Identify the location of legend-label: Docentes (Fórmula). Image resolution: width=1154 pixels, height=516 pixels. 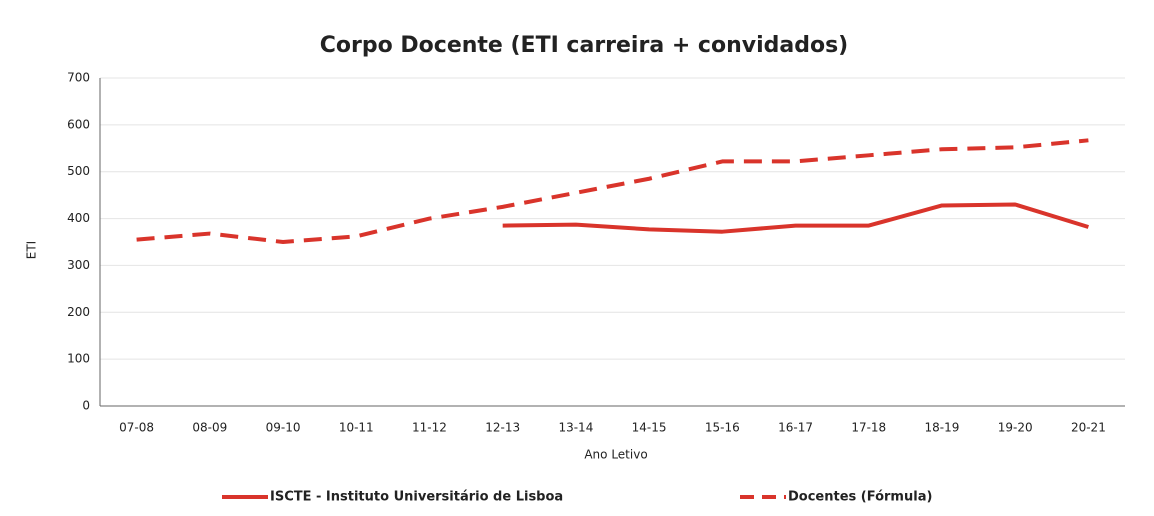
(860, 497).